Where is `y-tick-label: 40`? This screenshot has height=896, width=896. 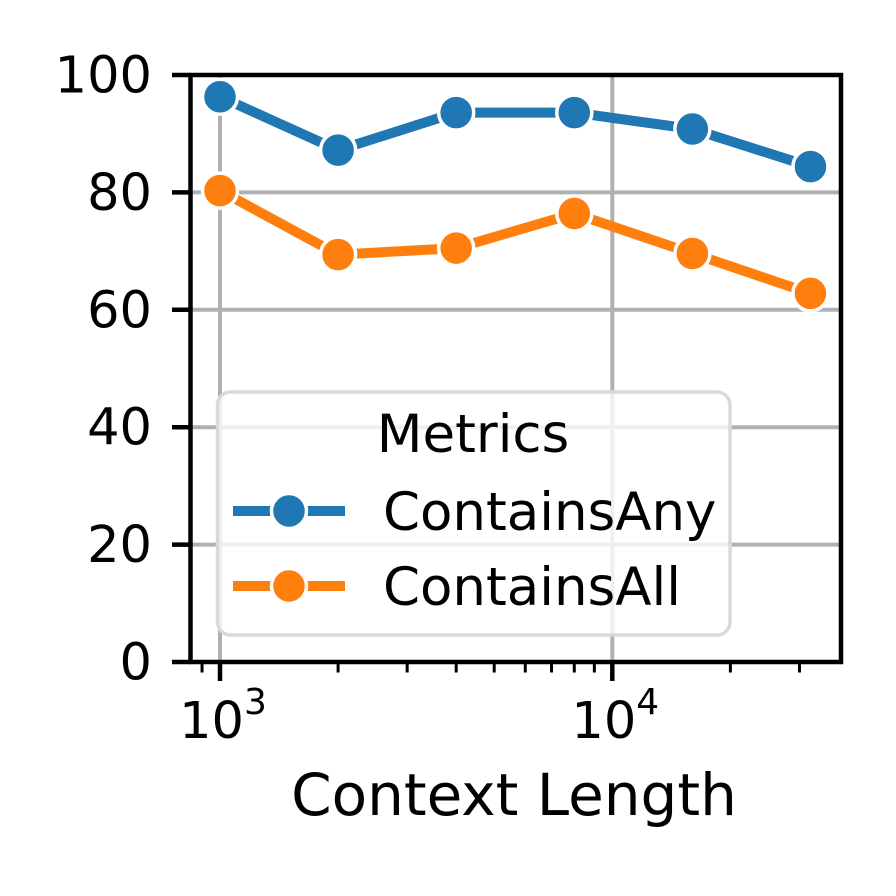 y-tick-label: 40 is located at coordinates (119, 428).